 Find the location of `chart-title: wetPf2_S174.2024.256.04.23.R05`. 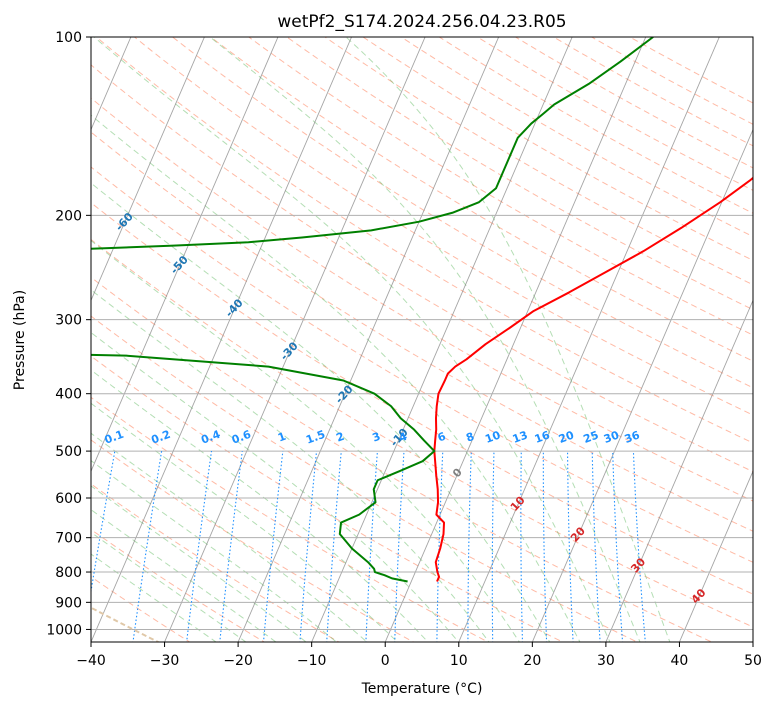

chart-title: wetPf2_S174.2024.256.04.23.R05 is located at coordinates (421, 22).